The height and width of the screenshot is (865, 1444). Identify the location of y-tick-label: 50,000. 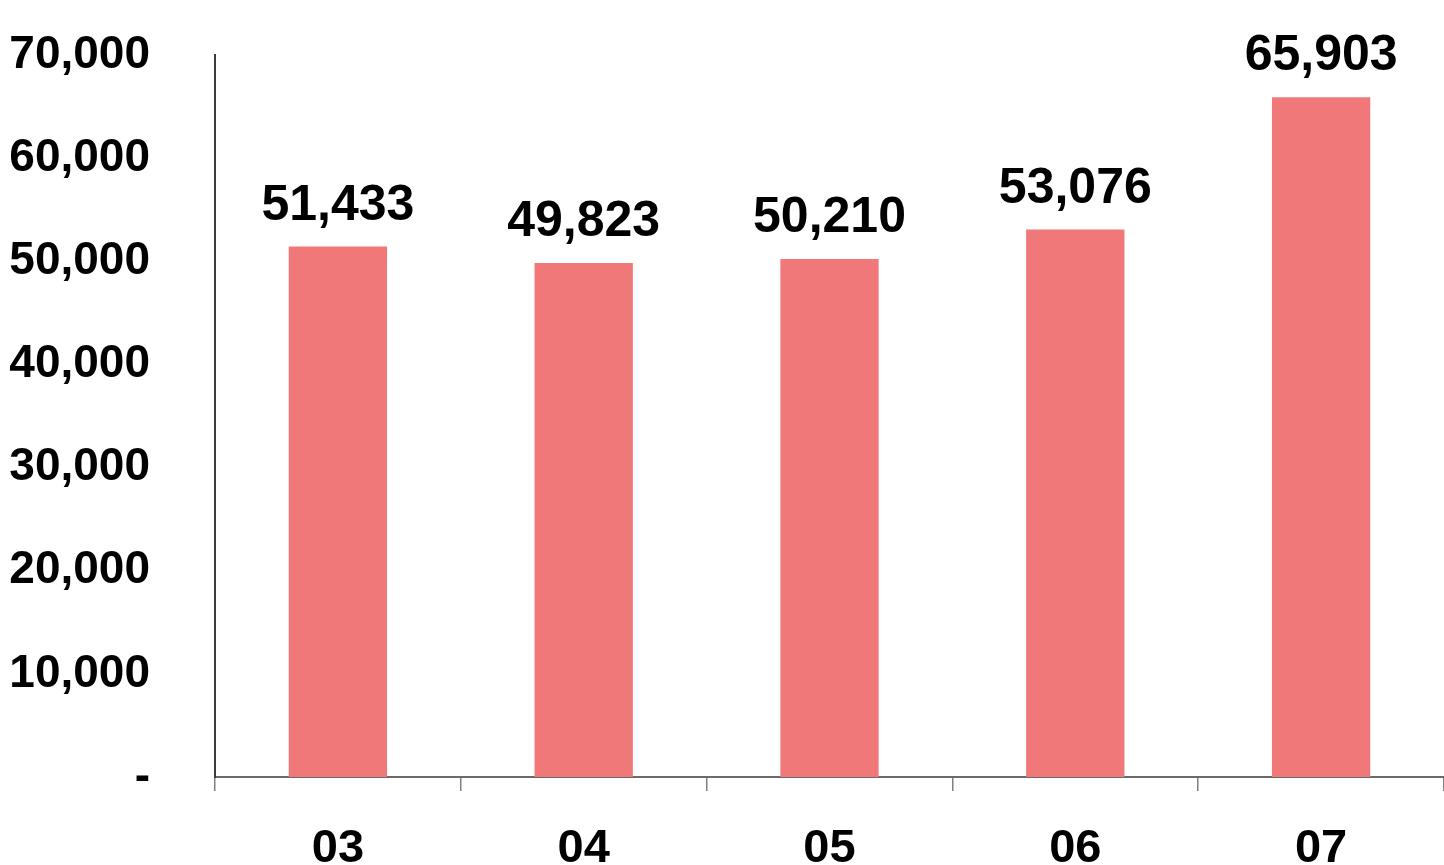
(79, 257).